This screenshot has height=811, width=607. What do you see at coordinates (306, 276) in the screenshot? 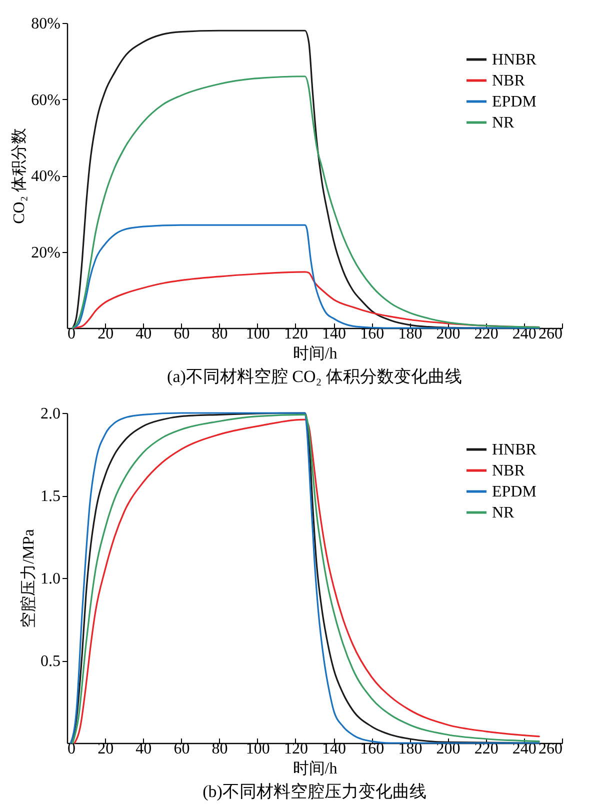
I see `line-series` at bounding box center [306, 276].